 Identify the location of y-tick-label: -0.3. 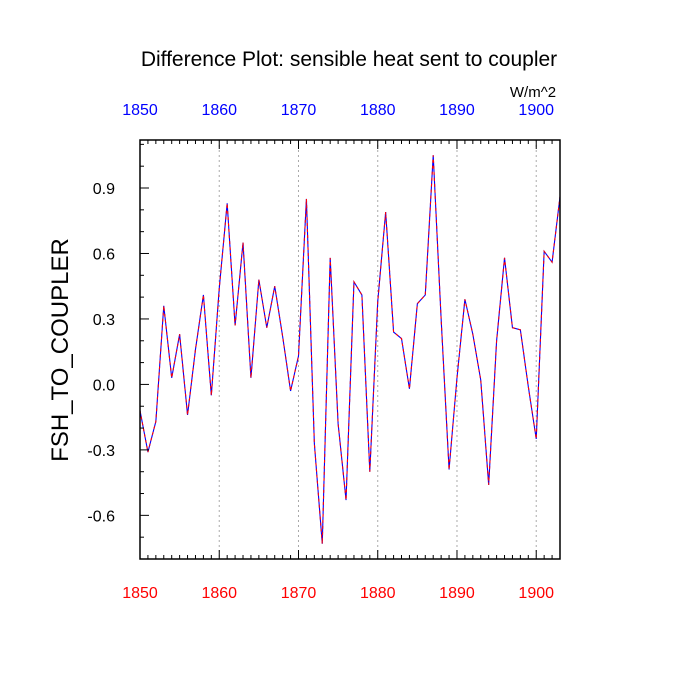
(101, 451).